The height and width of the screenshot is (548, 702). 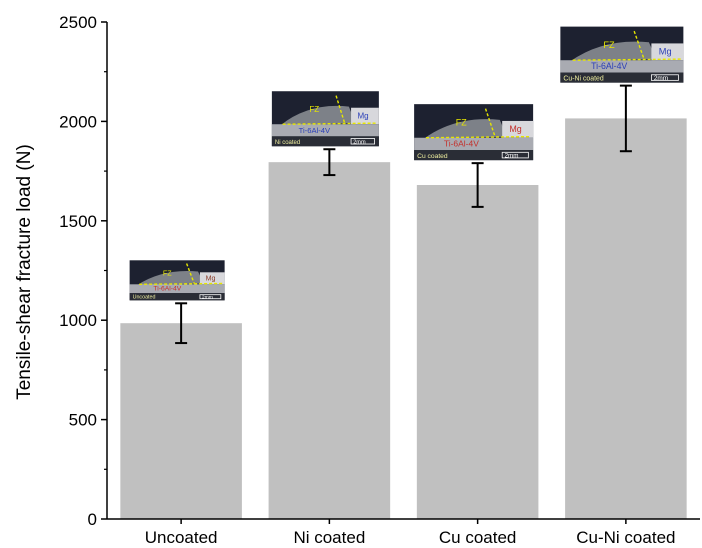 What do you see at coordinates (583, 78) in the screenshot?
I see `inset-coating-label: Cu-Ni coated` at bounding box center [583, 78].